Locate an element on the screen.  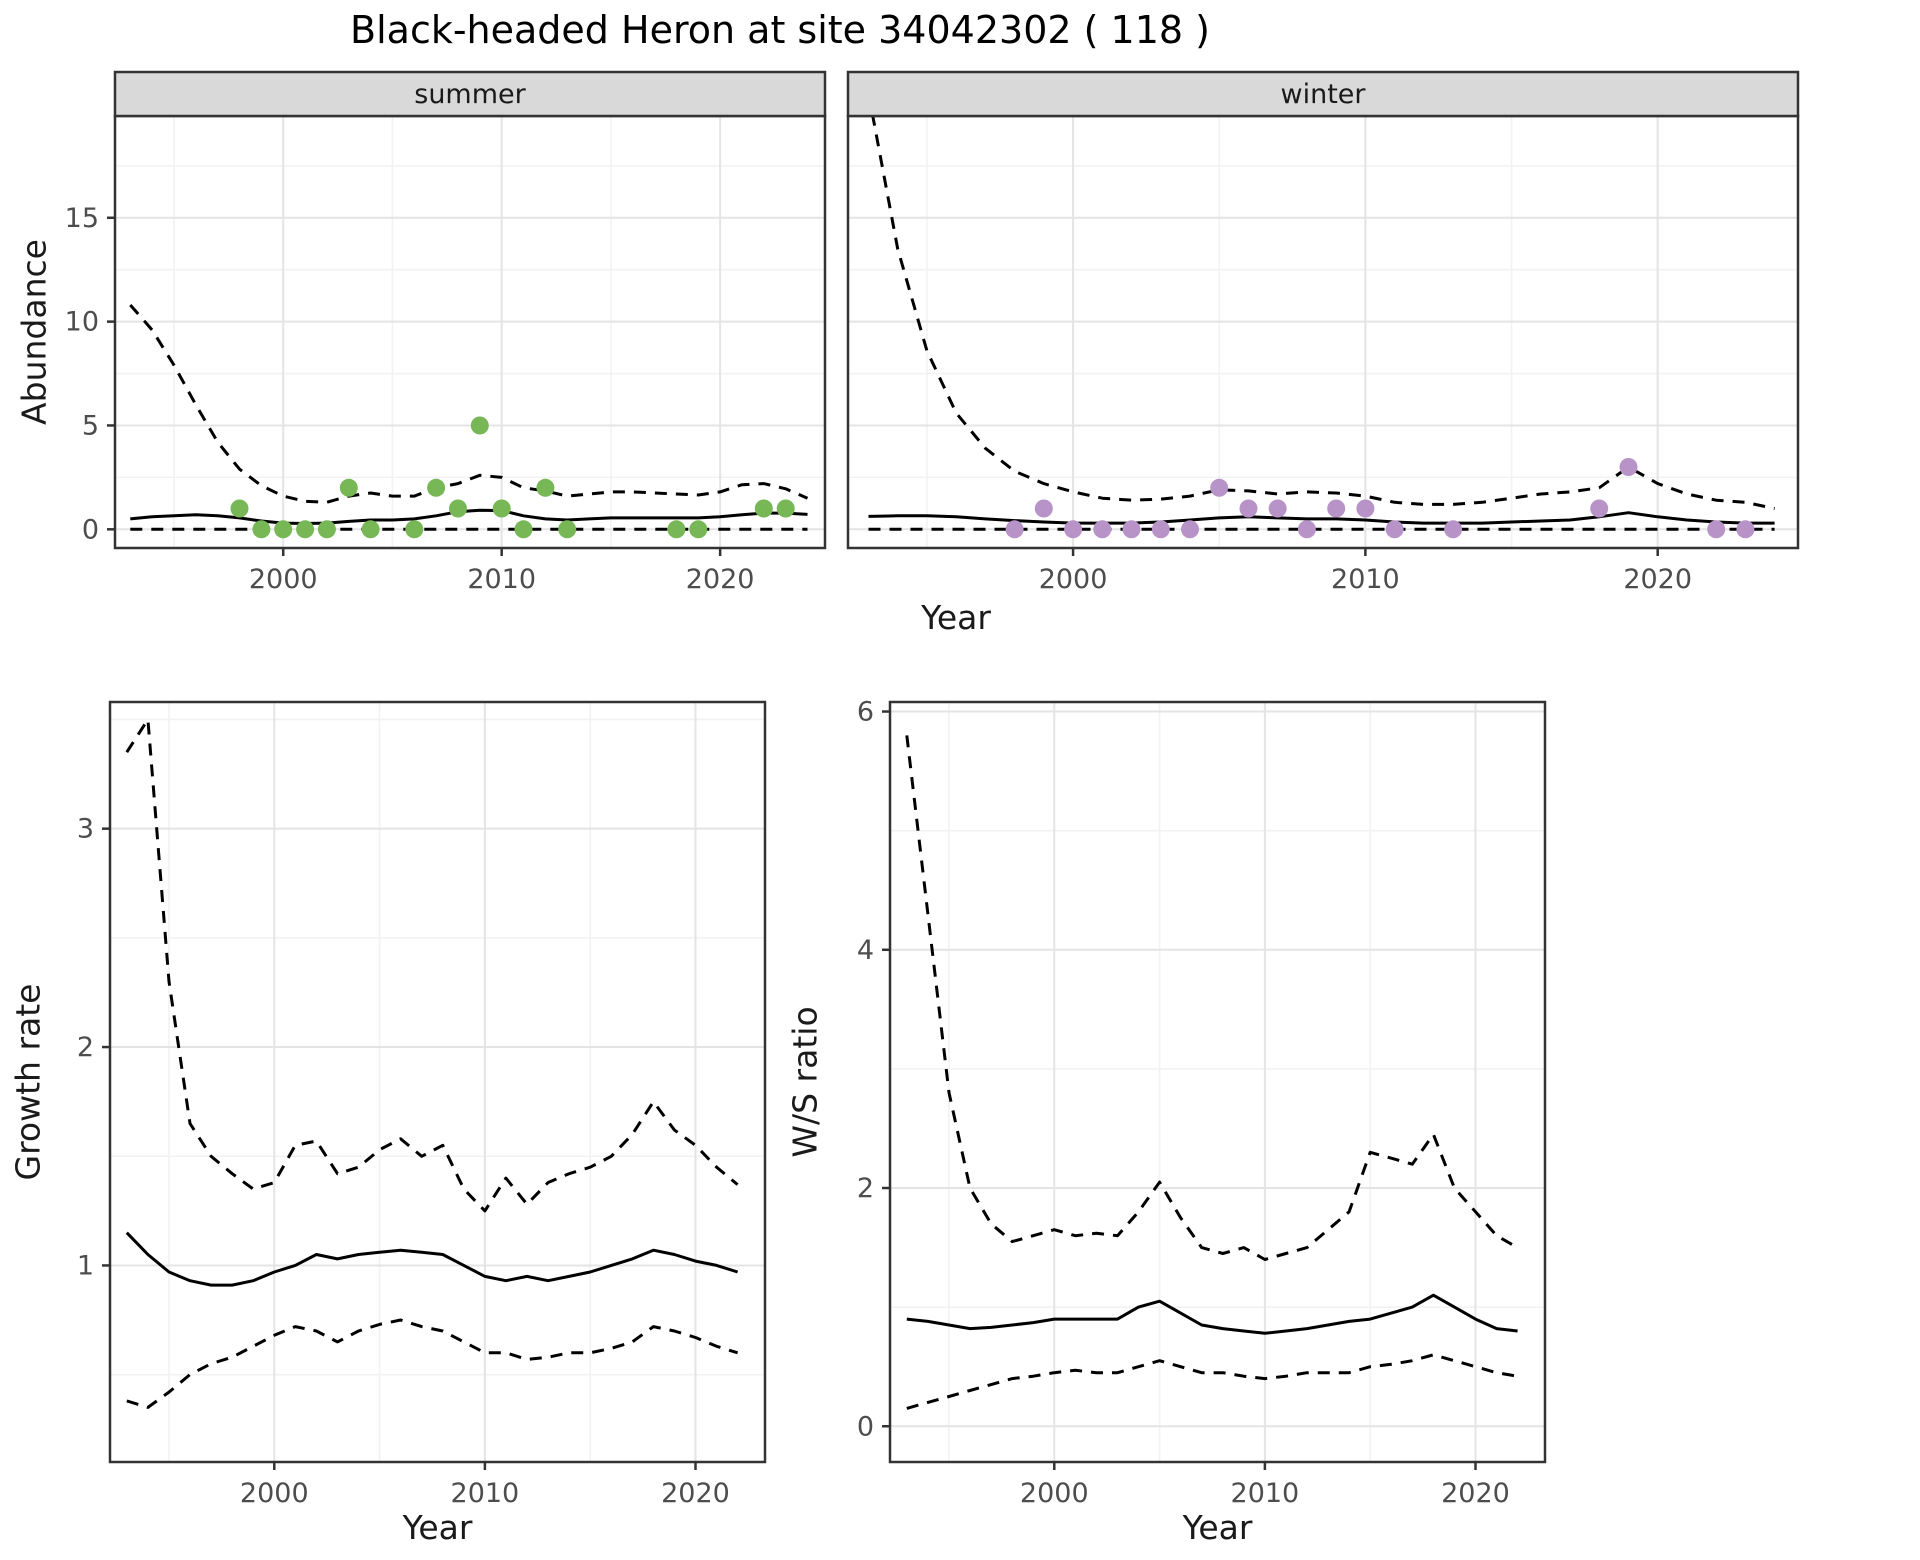
x-axis-label-ratio: Year is located at coordinates (1217, 1527).